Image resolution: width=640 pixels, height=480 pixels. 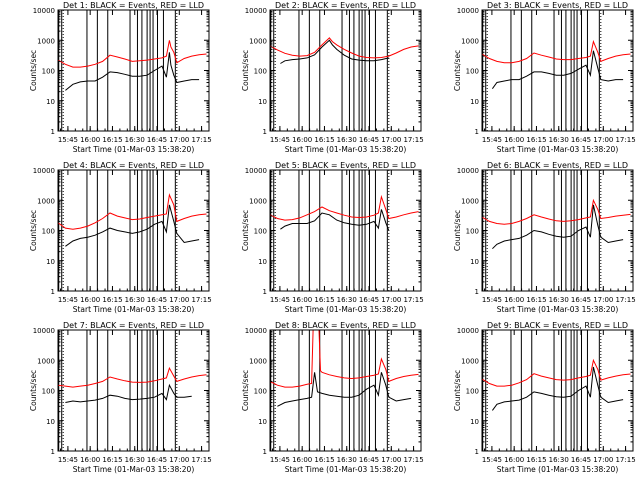 What do you see at coordinates (557, 5) in the screenshot?
I see `panel-title: Det 3: BLACK = Events, RED = LLD` at bounding box center [557, 5].